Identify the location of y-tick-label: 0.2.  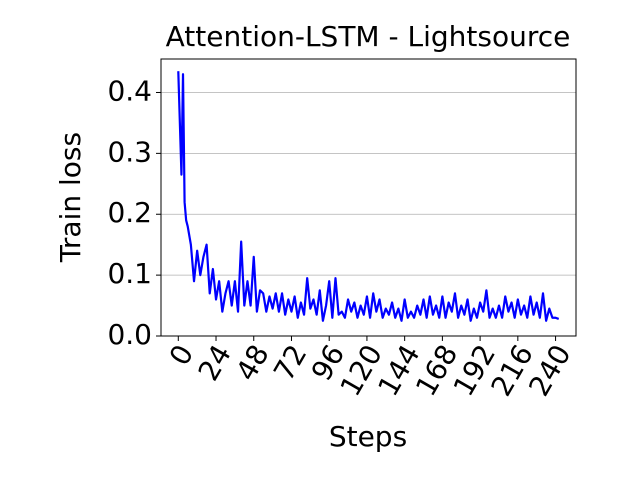
(129, 212).